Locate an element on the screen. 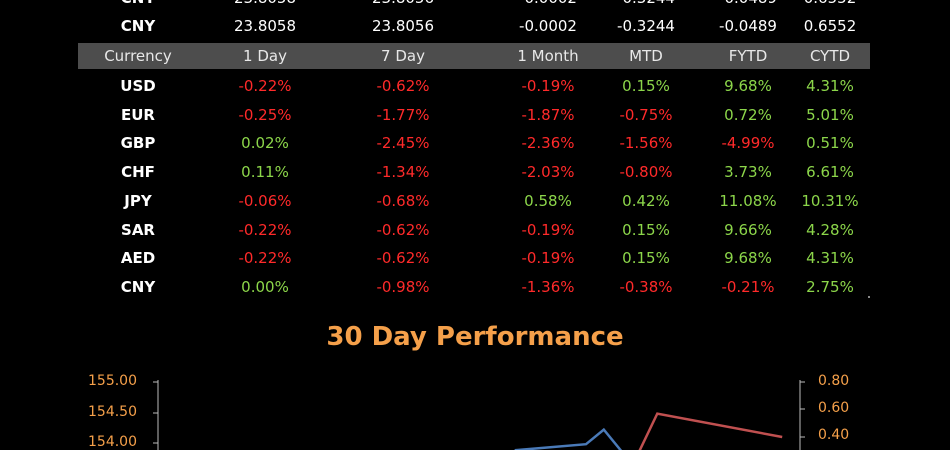 The width and height of the screenshot is (950, 450). header-mtd: MTD is located at coordinates (646, 56).